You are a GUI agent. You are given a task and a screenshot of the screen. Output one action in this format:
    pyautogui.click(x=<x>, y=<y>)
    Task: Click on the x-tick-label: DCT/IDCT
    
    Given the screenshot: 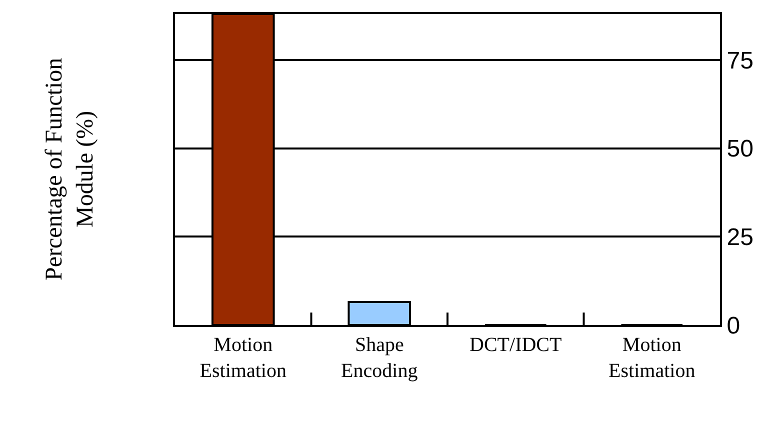 What is the action you would take?
    pyautogui.click(x=516, y=345)
    